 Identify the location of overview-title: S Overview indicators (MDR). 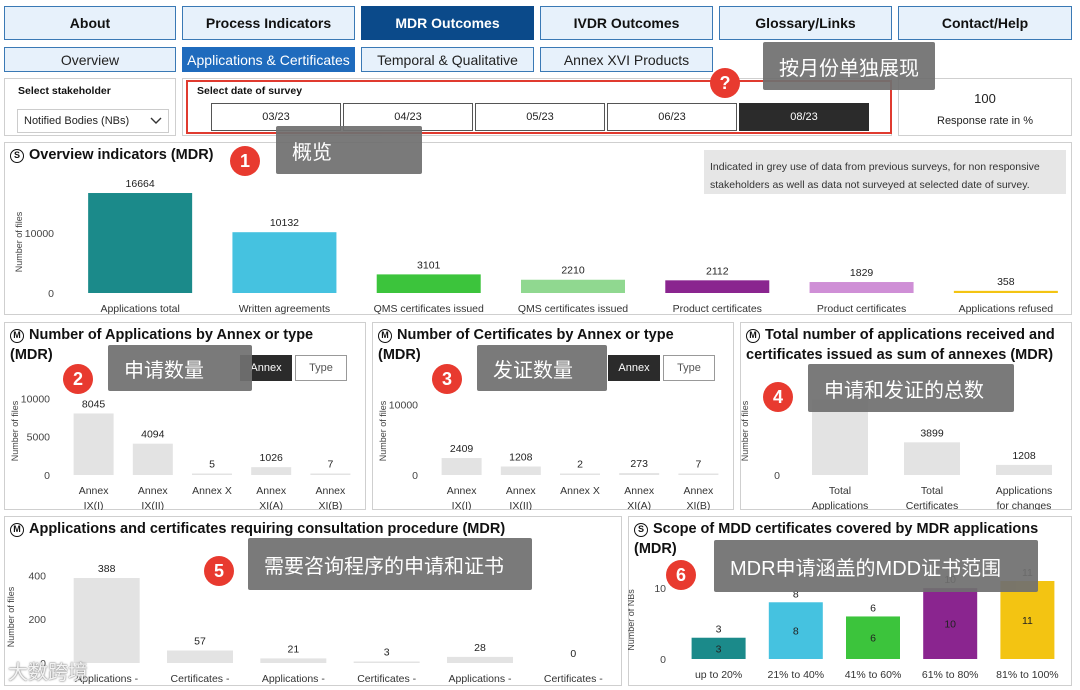
(112, 155).